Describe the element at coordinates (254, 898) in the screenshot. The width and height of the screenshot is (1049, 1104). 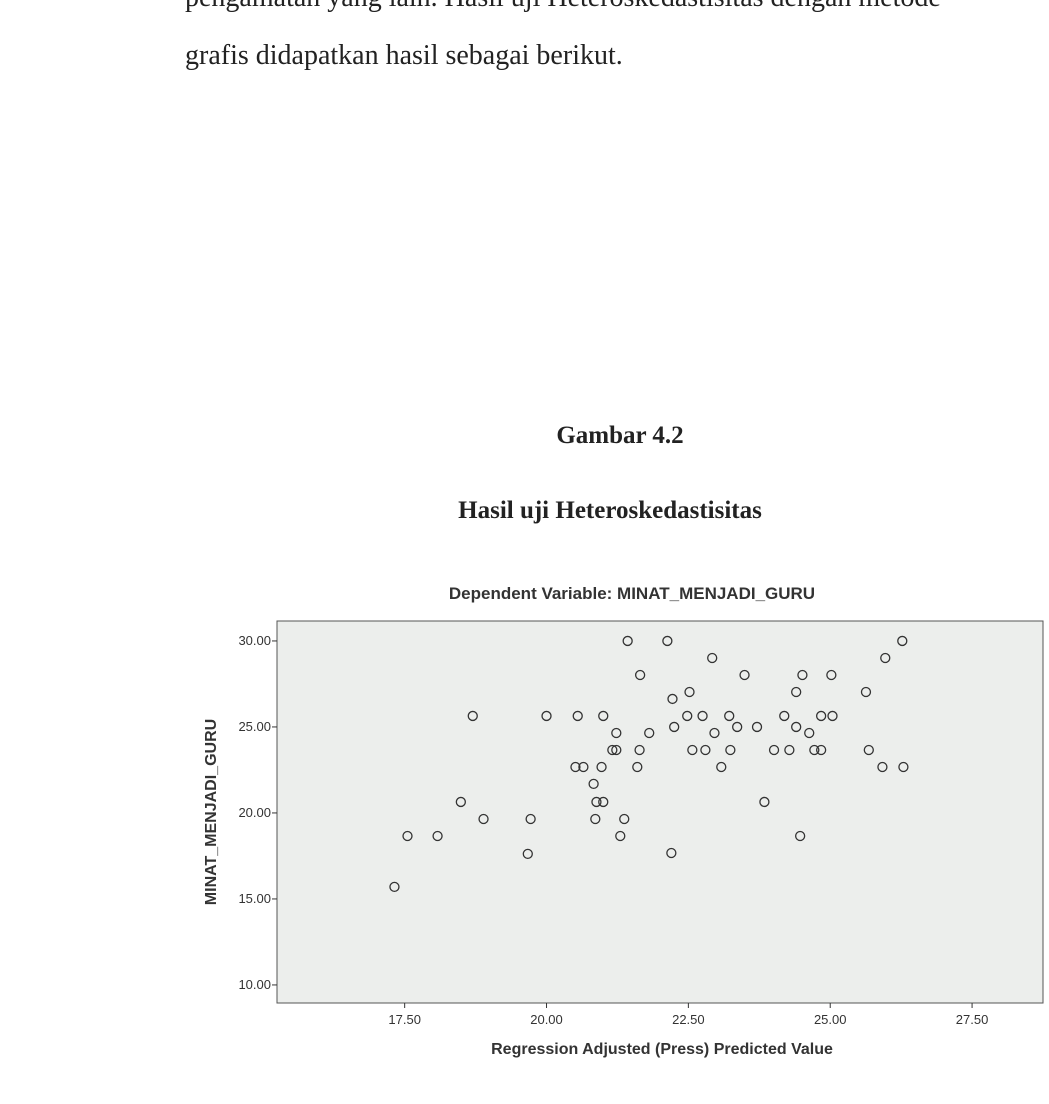
I see `y-tick-label: 15.00` at that location.